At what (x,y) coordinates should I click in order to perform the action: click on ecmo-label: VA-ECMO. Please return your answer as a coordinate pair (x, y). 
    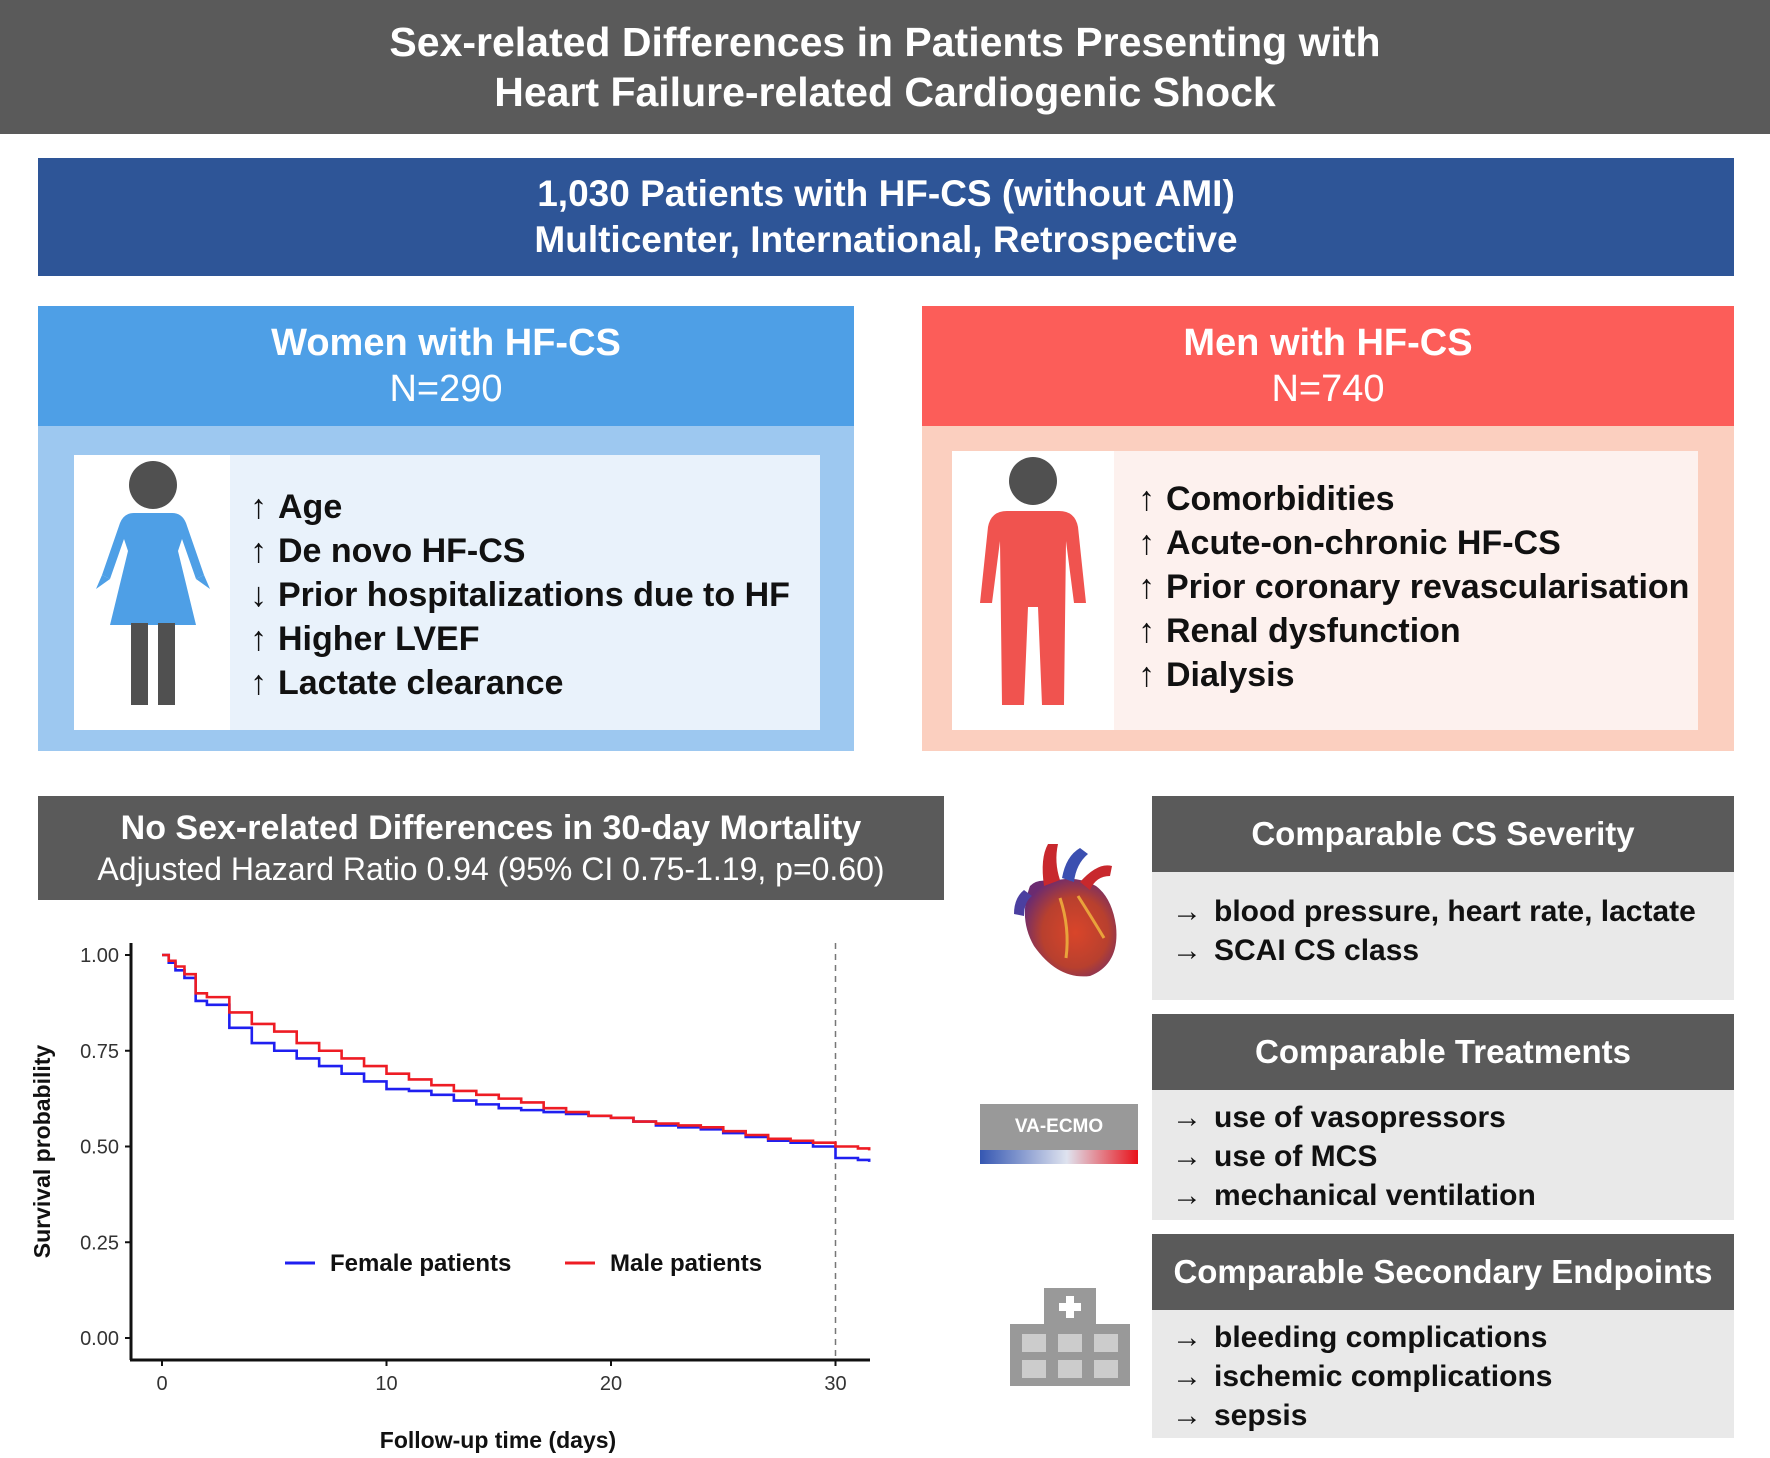
    Looking at the image, I should click on (1059, 1127).